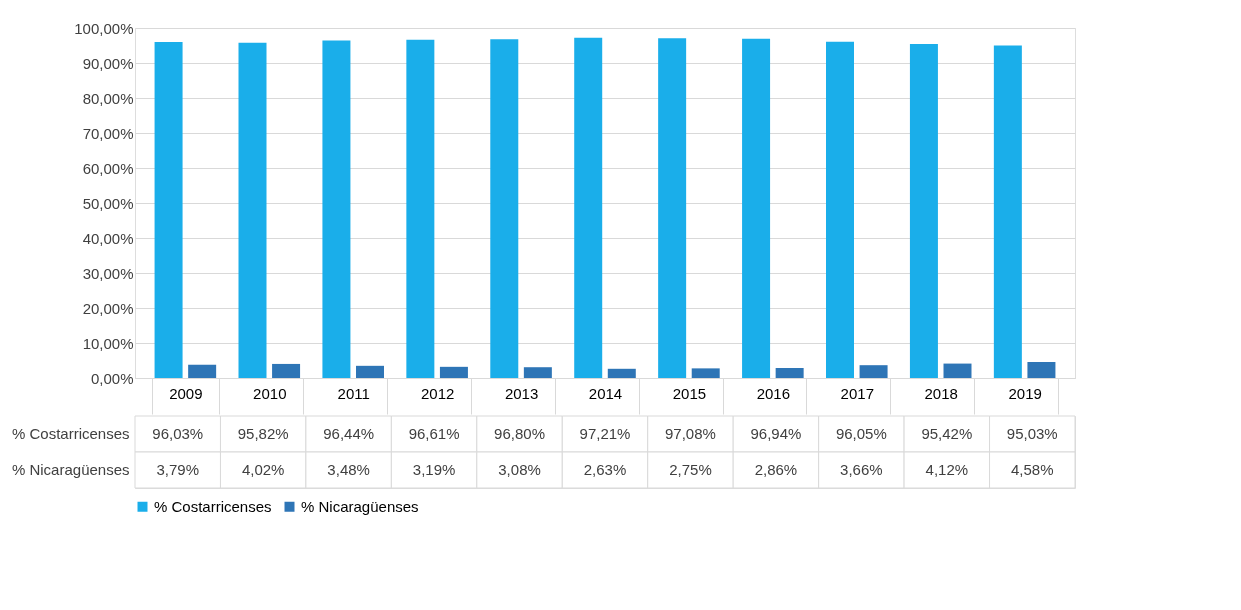  What do you see at coordinates (689, 393) in the screenshot?
I see `x-tick-label: 2015` at bounding box center [689, 393].